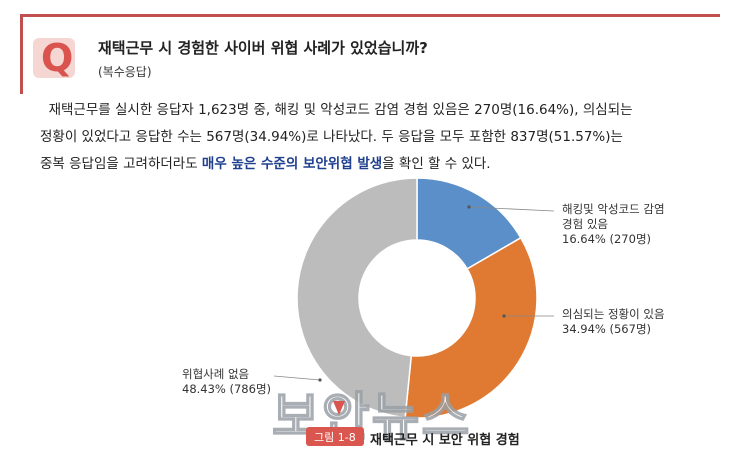  I want to click on question-title: 재택근무 시 경험한 사이버 위협 사례가 있었습니까?, so click(263, 48).